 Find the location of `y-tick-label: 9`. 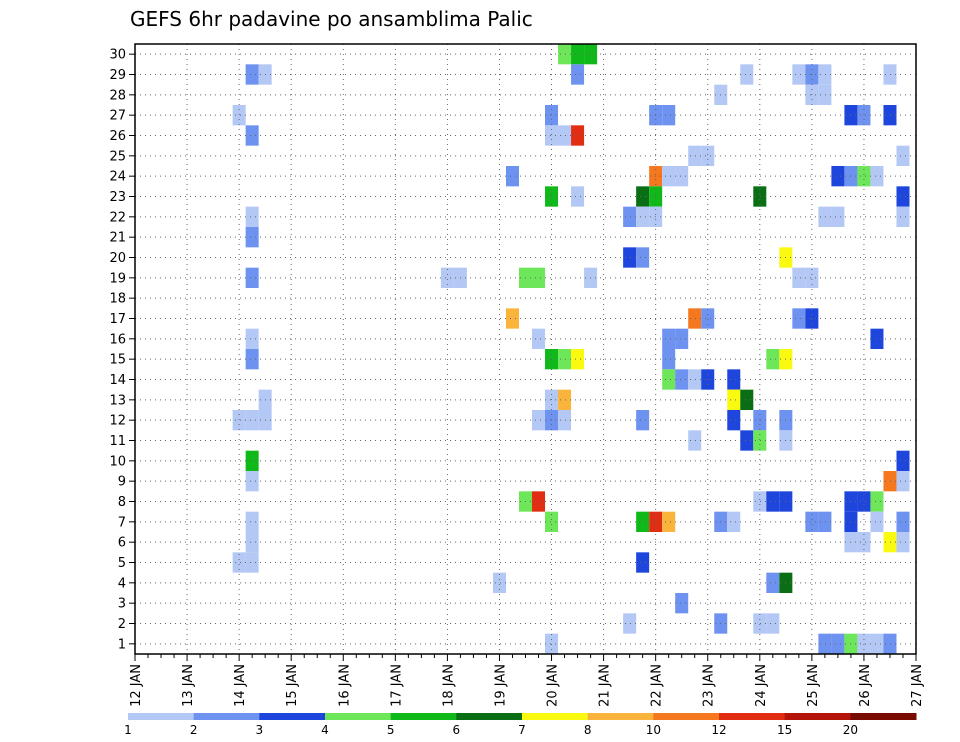

y-tick-label: 9 is located at coordinates (122, 482).